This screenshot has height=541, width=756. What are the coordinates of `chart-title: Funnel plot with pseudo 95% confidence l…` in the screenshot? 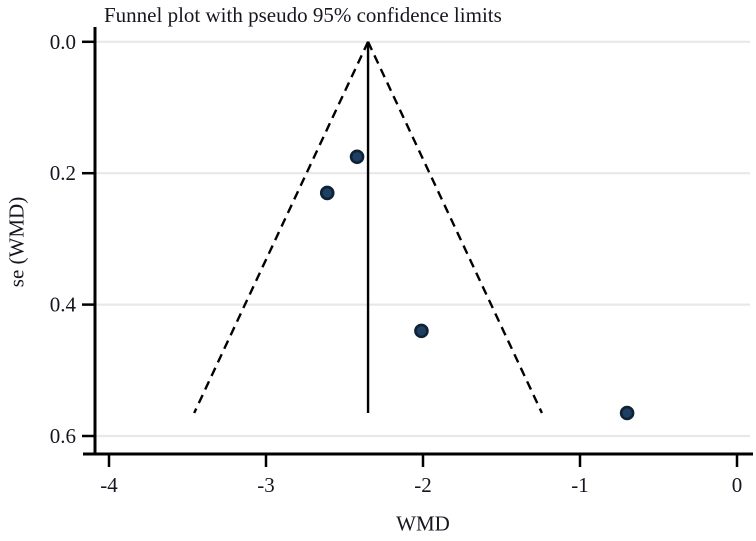 It's located at (303, 15).